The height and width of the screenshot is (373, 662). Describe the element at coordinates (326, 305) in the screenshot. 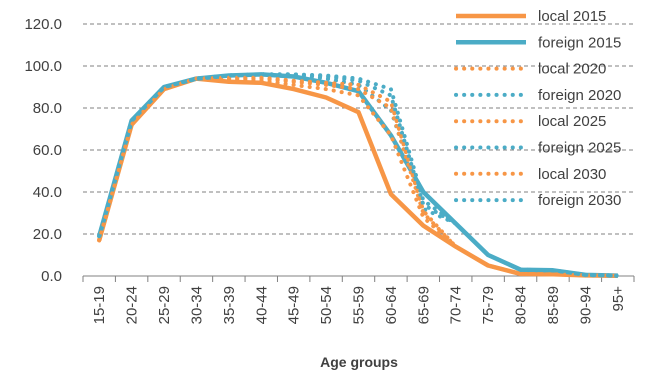

I see `x-tick-label: 50-54` at that location.